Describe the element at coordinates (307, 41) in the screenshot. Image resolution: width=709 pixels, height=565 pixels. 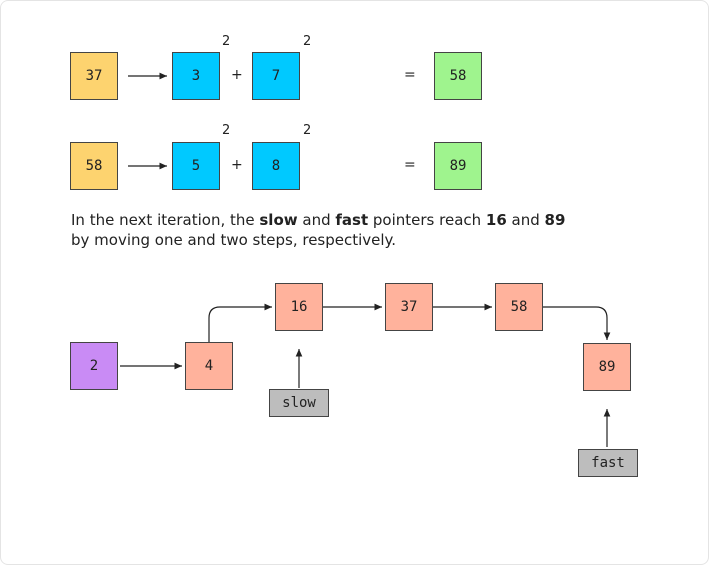
I see `equation-1-exponent-2: 2` at that location.